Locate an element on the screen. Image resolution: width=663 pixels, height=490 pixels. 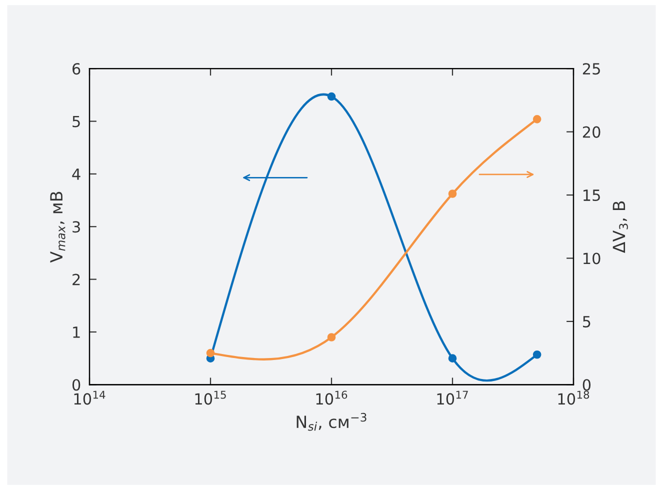
x-axis-title: N$_{si}$, см$^{−3}$ is located at coordinates (331, 421).